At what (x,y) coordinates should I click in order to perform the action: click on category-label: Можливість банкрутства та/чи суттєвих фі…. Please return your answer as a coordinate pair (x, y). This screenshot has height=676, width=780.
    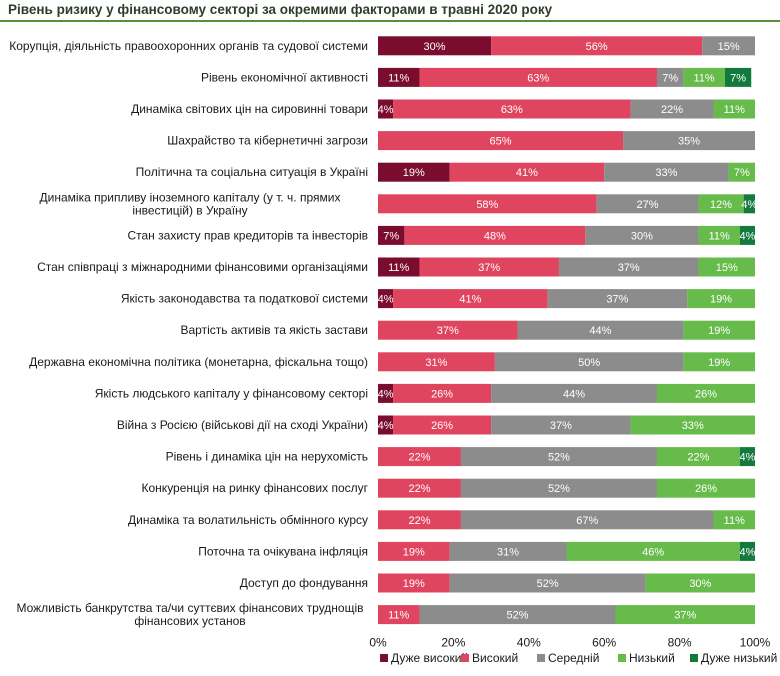
    Looking at the image, I should click on (189, 614).